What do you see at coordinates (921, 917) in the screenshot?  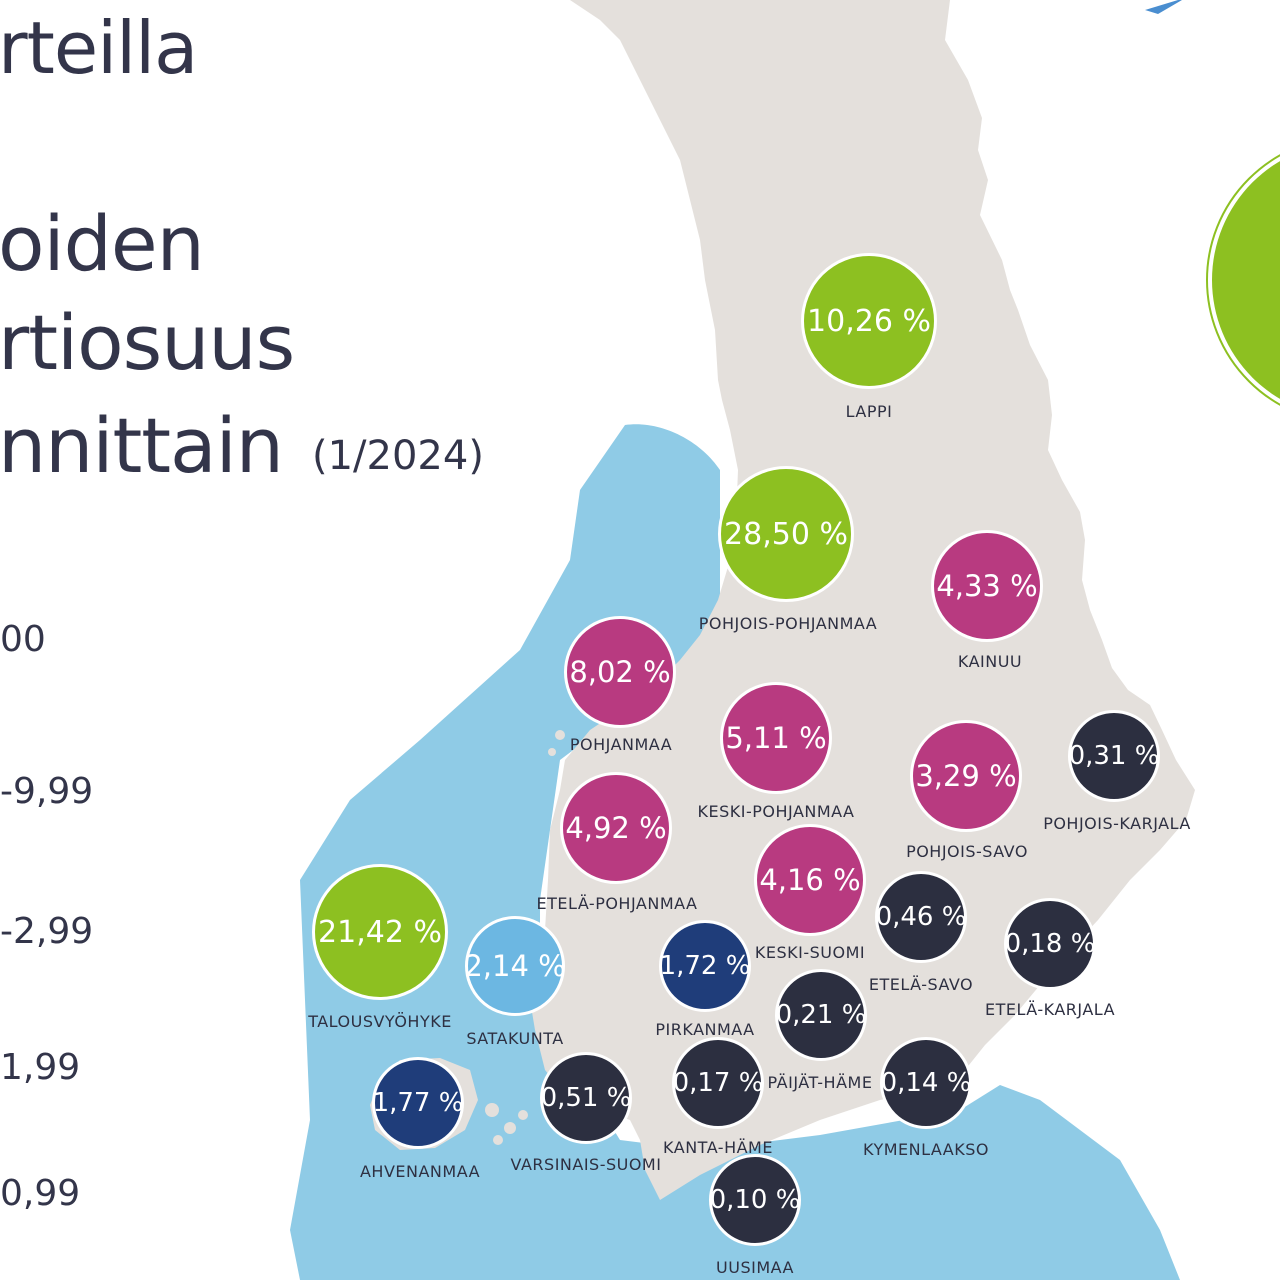 I see `region-bubble-etela-savo: 0,46 %` at bounding box center [921, 917].